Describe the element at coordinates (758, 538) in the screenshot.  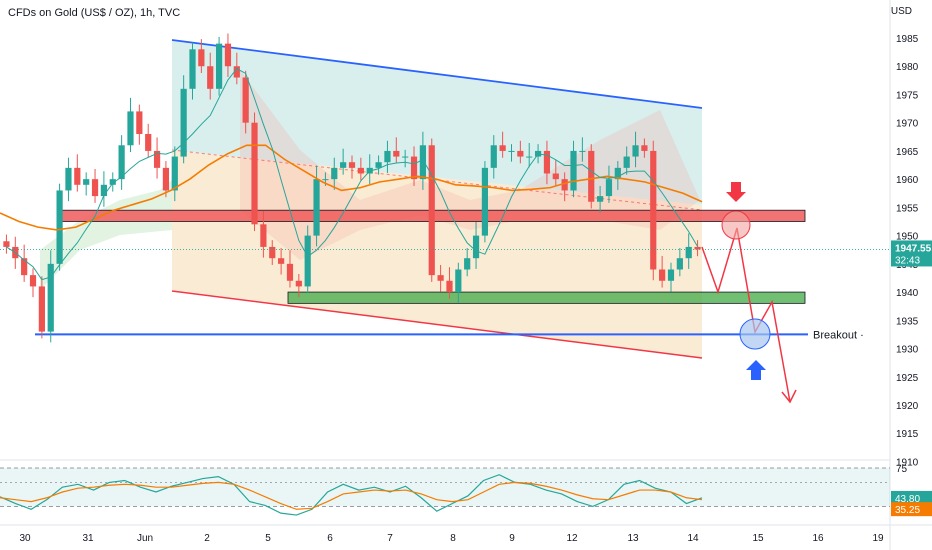
I see `time-tick-label: 15` at that location.